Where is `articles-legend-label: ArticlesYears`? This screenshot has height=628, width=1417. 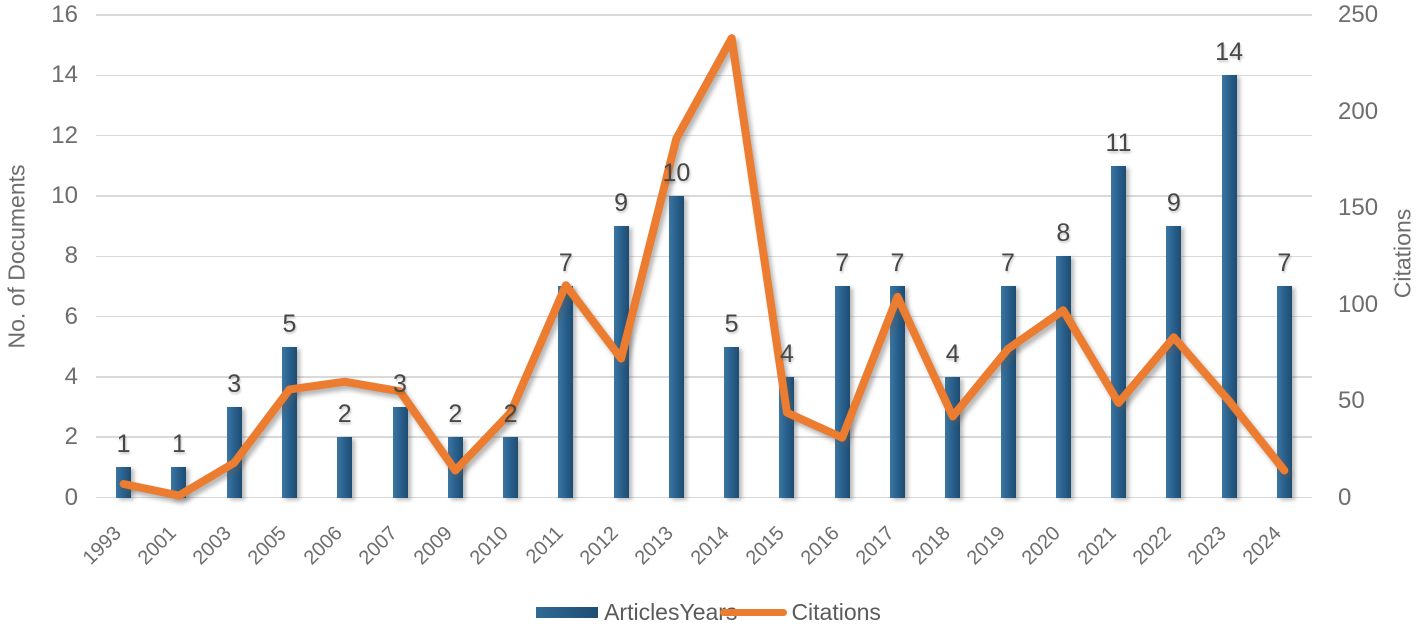 articles-legend-label: ArticlesYears is located at coordinates (671, 612).